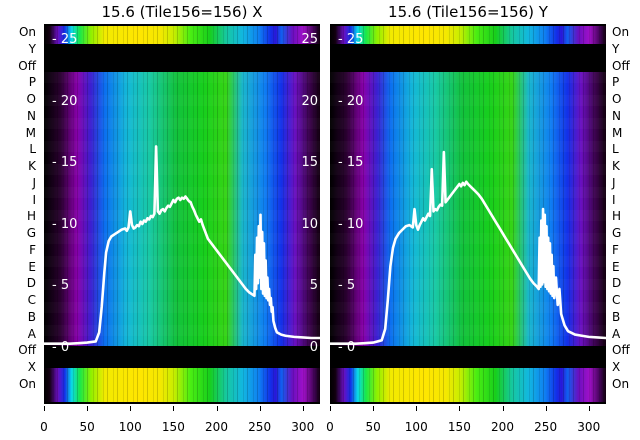 Image resolution: width=640 pixels, height=440 pixels. I want to click on inner-y-tick-10: 10, so click(309, 224).